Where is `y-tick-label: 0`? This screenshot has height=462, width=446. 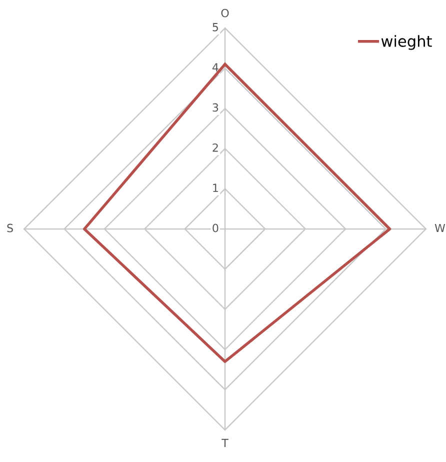
y-tick-label: 0 is located at coordinates (215, 228).